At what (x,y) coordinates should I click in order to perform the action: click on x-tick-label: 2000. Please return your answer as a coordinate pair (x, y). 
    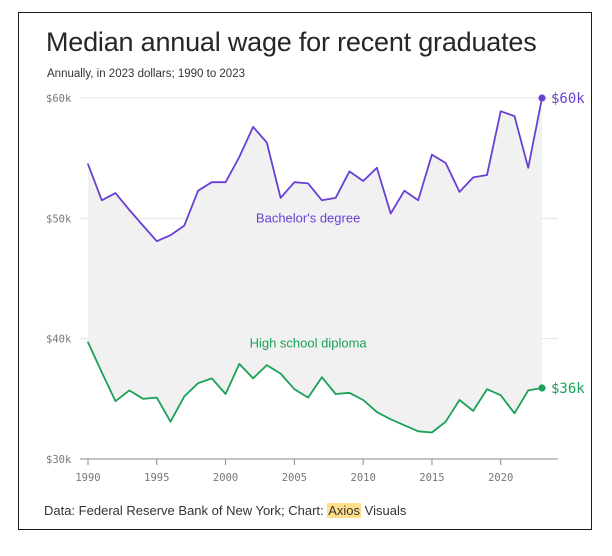
    Looking at the image, I should click on (225, 478).